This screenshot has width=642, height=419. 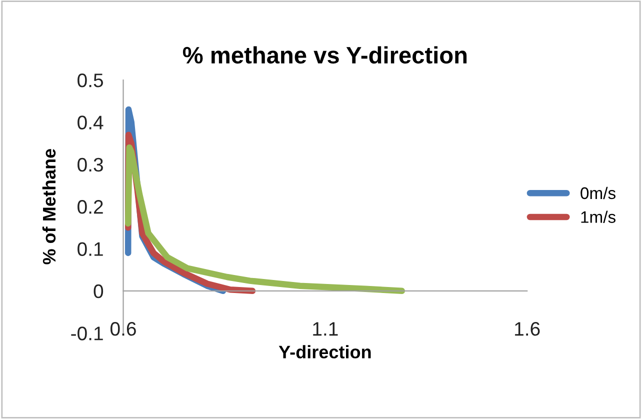 What do you see at coordinates (598, 193) in the screenshot?
I see `legend-label: 0m/s` at bounding box center [598, 193].